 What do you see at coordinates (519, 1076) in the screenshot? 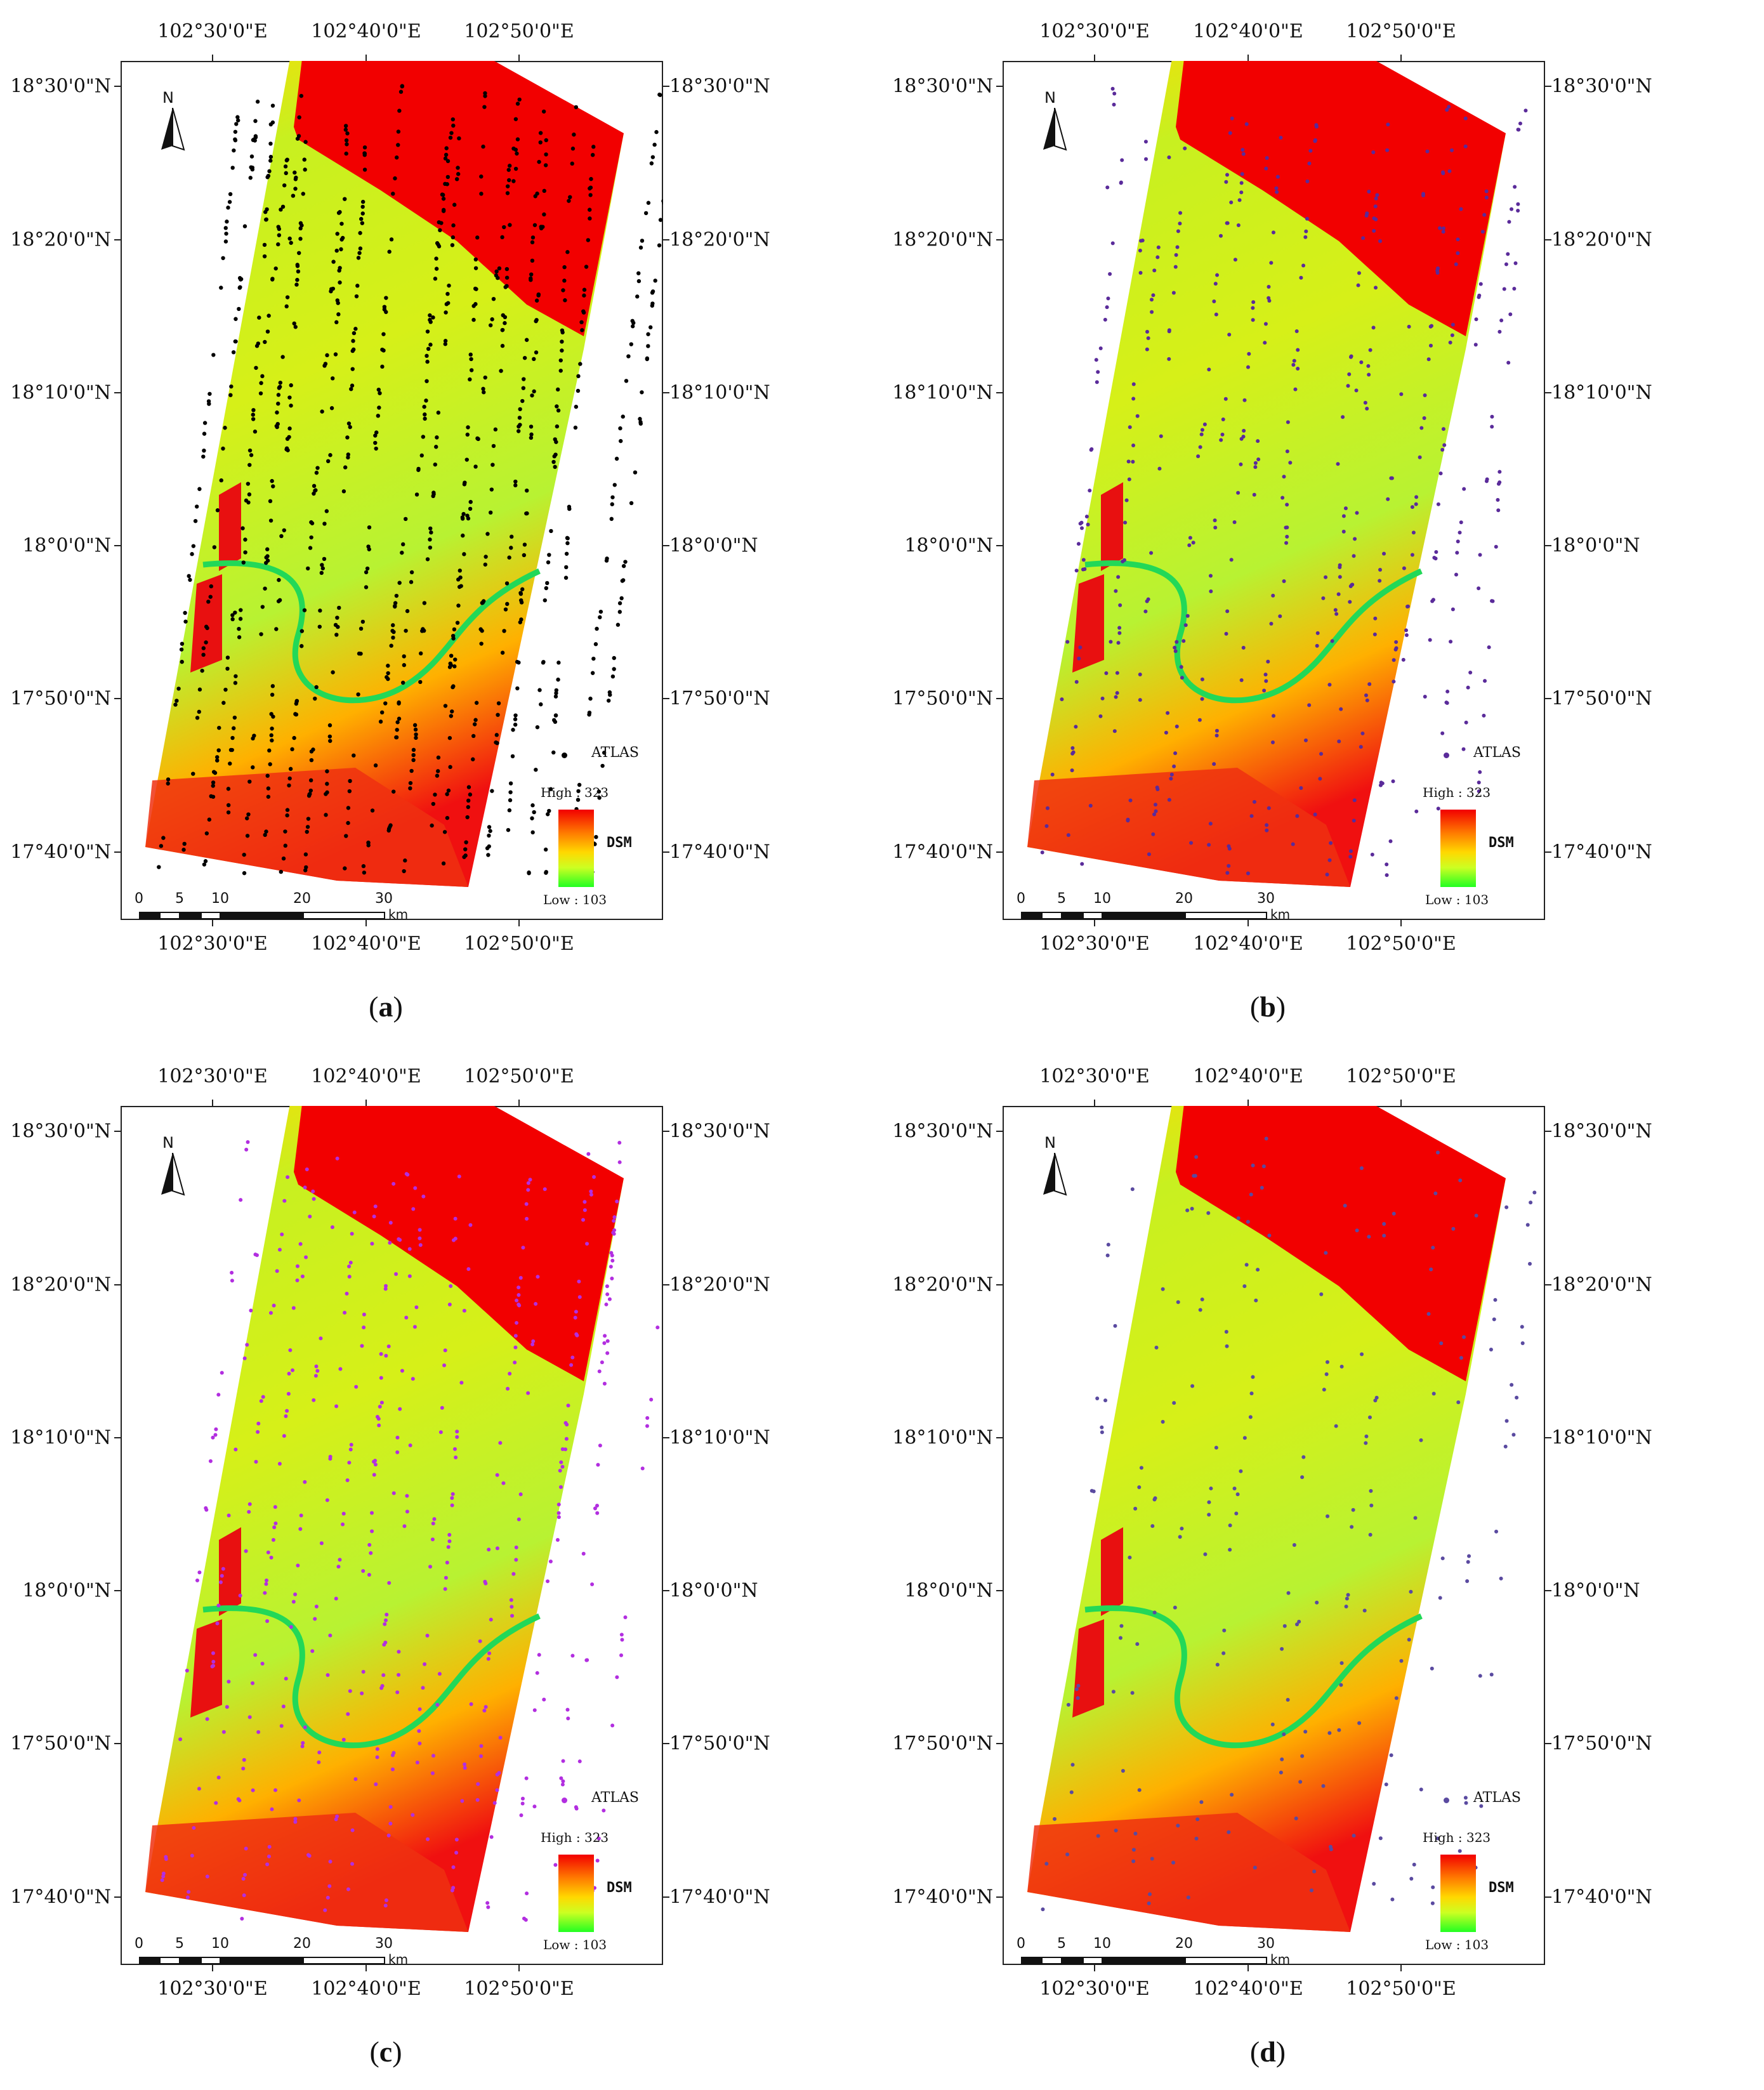
I see `lon-label-top: 102°50'0"E` at bounding box center [519, 1076].